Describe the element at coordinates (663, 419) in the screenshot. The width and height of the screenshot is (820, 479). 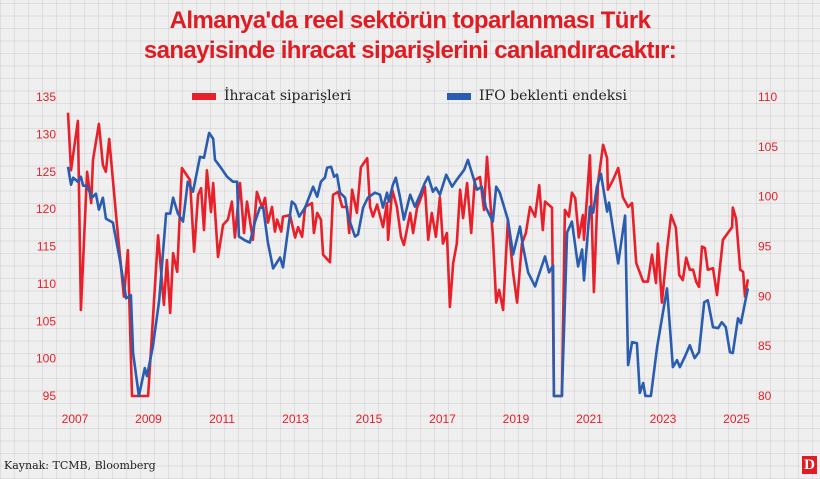
I see `x-tick-label: 2023` at that location.